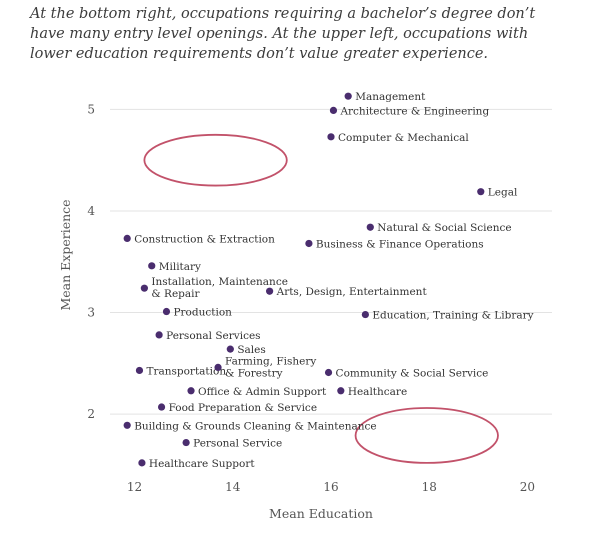 This screenshot has height=538, width=600. I want to click on point-education-training-library, so click(365, 314).